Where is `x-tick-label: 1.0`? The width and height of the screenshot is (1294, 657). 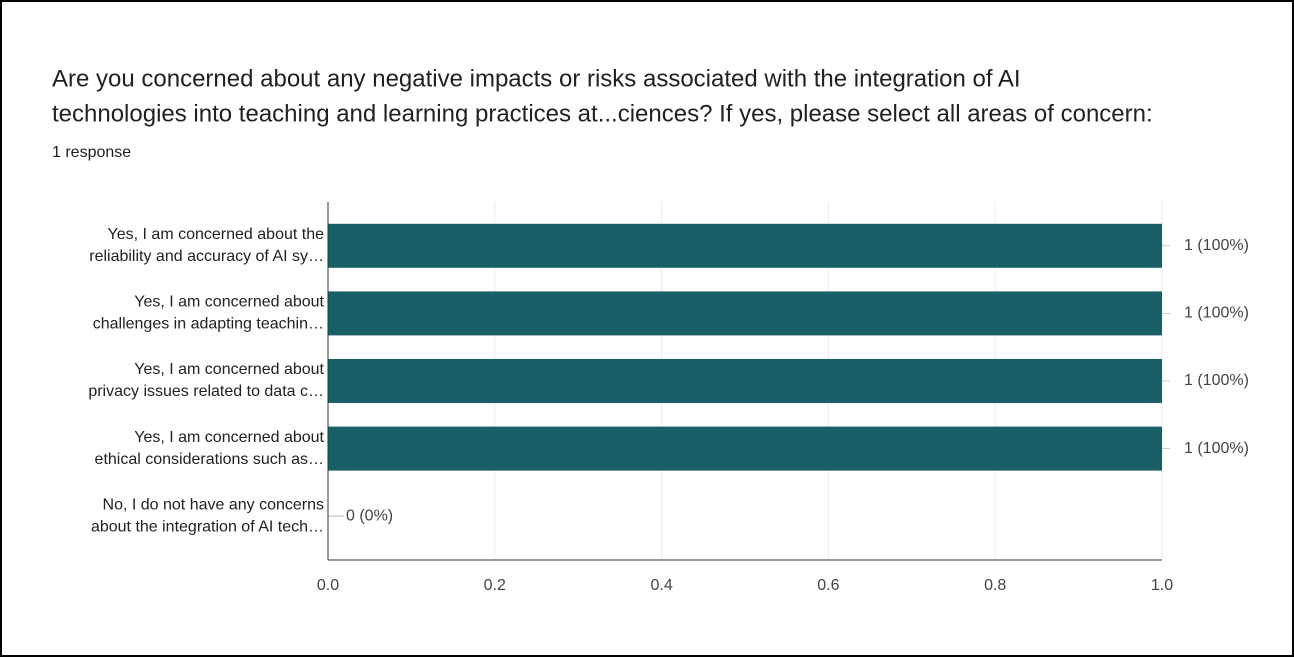
x-tick-label: 1.0 is located at coordinates (1162, 585).